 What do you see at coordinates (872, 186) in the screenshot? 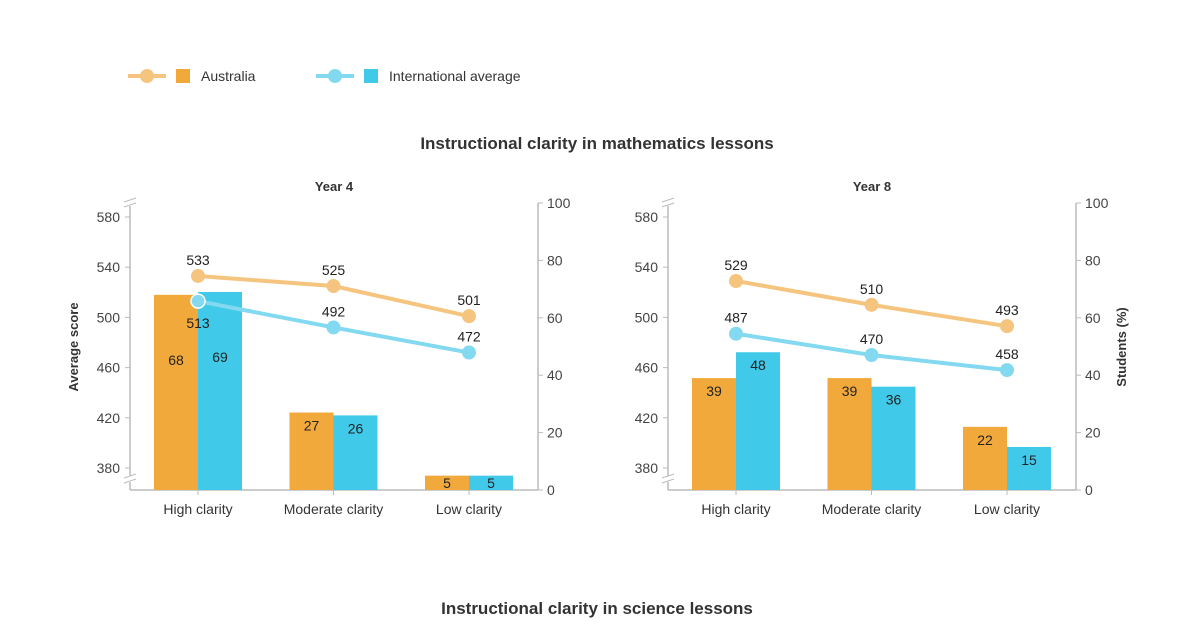
I see `chart-title: Year 8` at bounding box center [872, 186].